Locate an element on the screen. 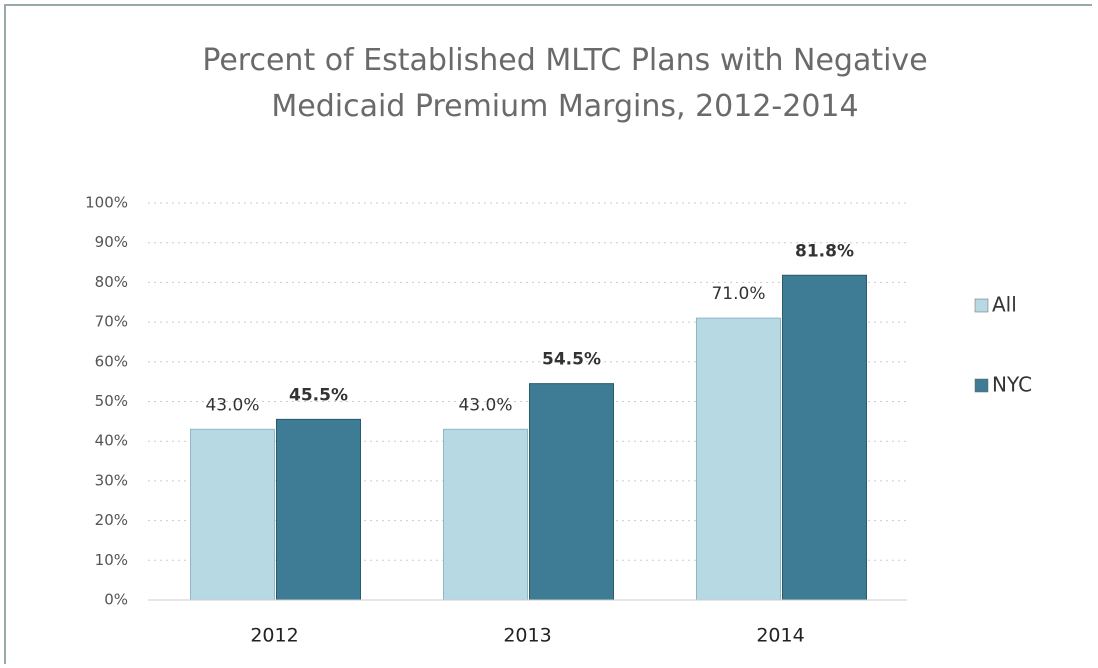 This screenshot has width=1098, height=668. value-label: 45.5% is located at coordinates (318, 395).